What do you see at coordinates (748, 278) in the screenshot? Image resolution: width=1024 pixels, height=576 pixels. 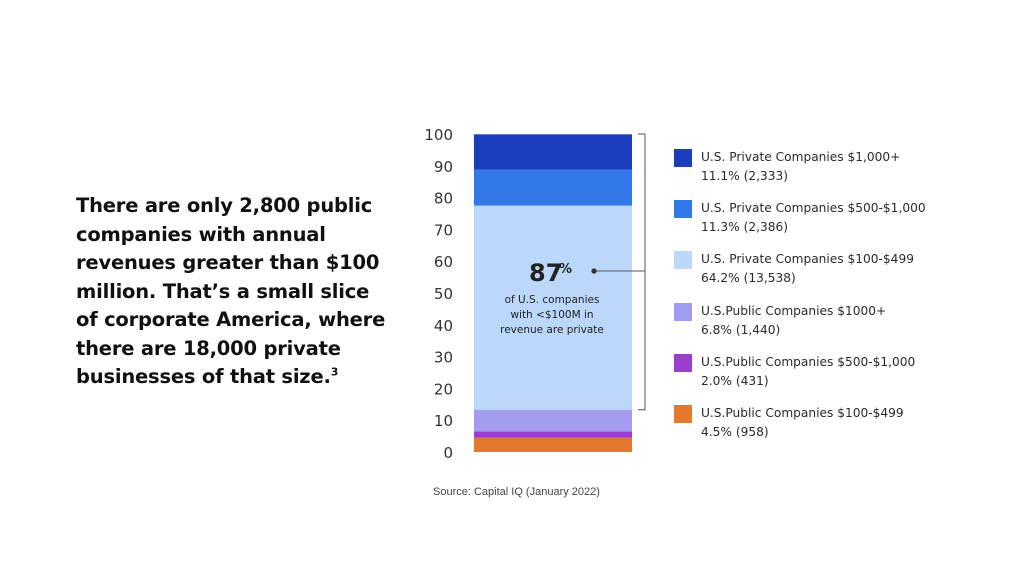 I see `legend-series-value: 64.2% (13,538)` at bounding box center [748, 278].